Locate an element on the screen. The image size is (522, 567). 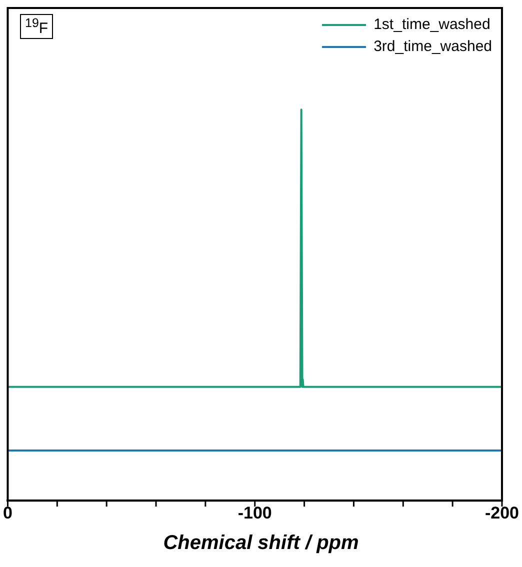
x-tick-label: 0 is located at coordinates (7, 512).